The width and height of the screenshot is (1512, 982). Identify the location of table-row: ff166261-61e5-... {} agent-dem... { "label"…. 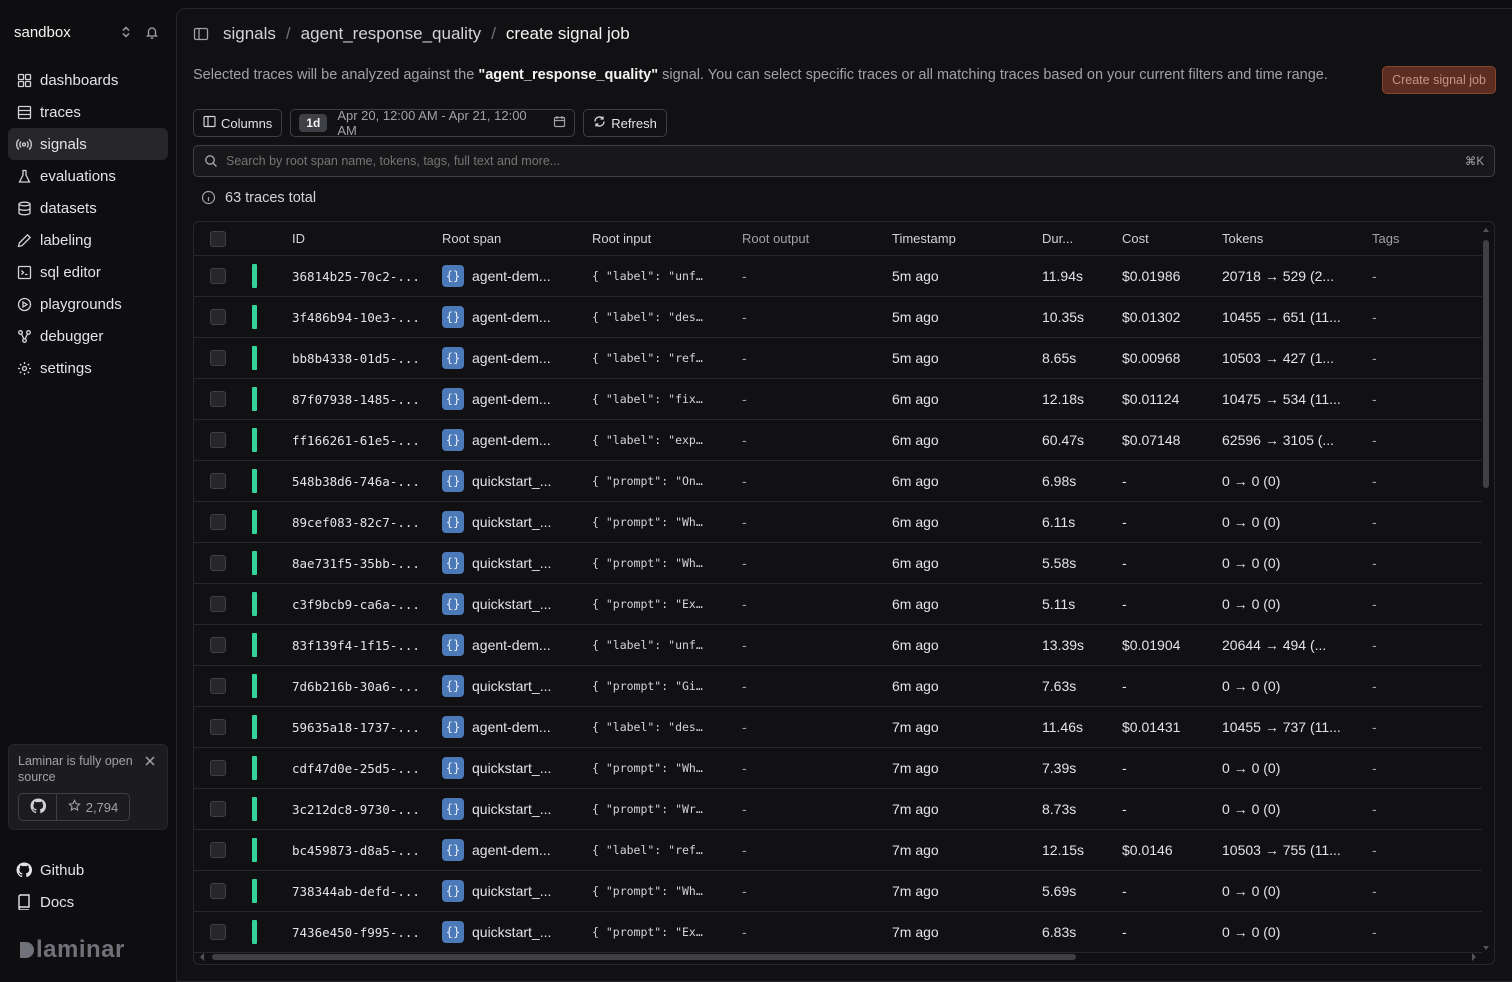
(838, 440).